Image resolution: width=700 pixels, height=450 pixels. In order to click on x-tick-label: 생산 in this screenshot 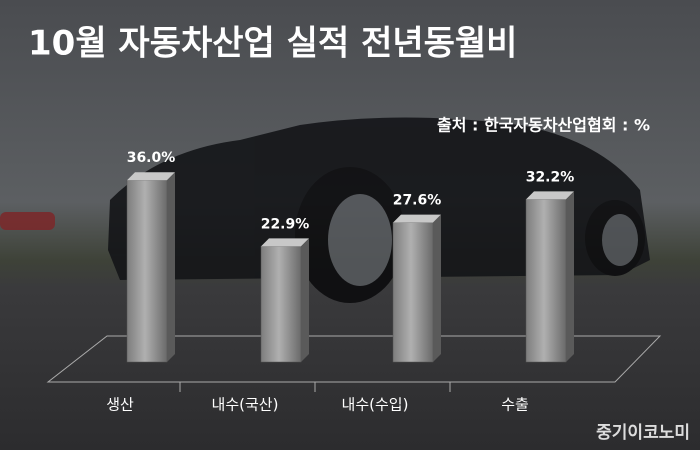, I will do `click(120, 405)`.